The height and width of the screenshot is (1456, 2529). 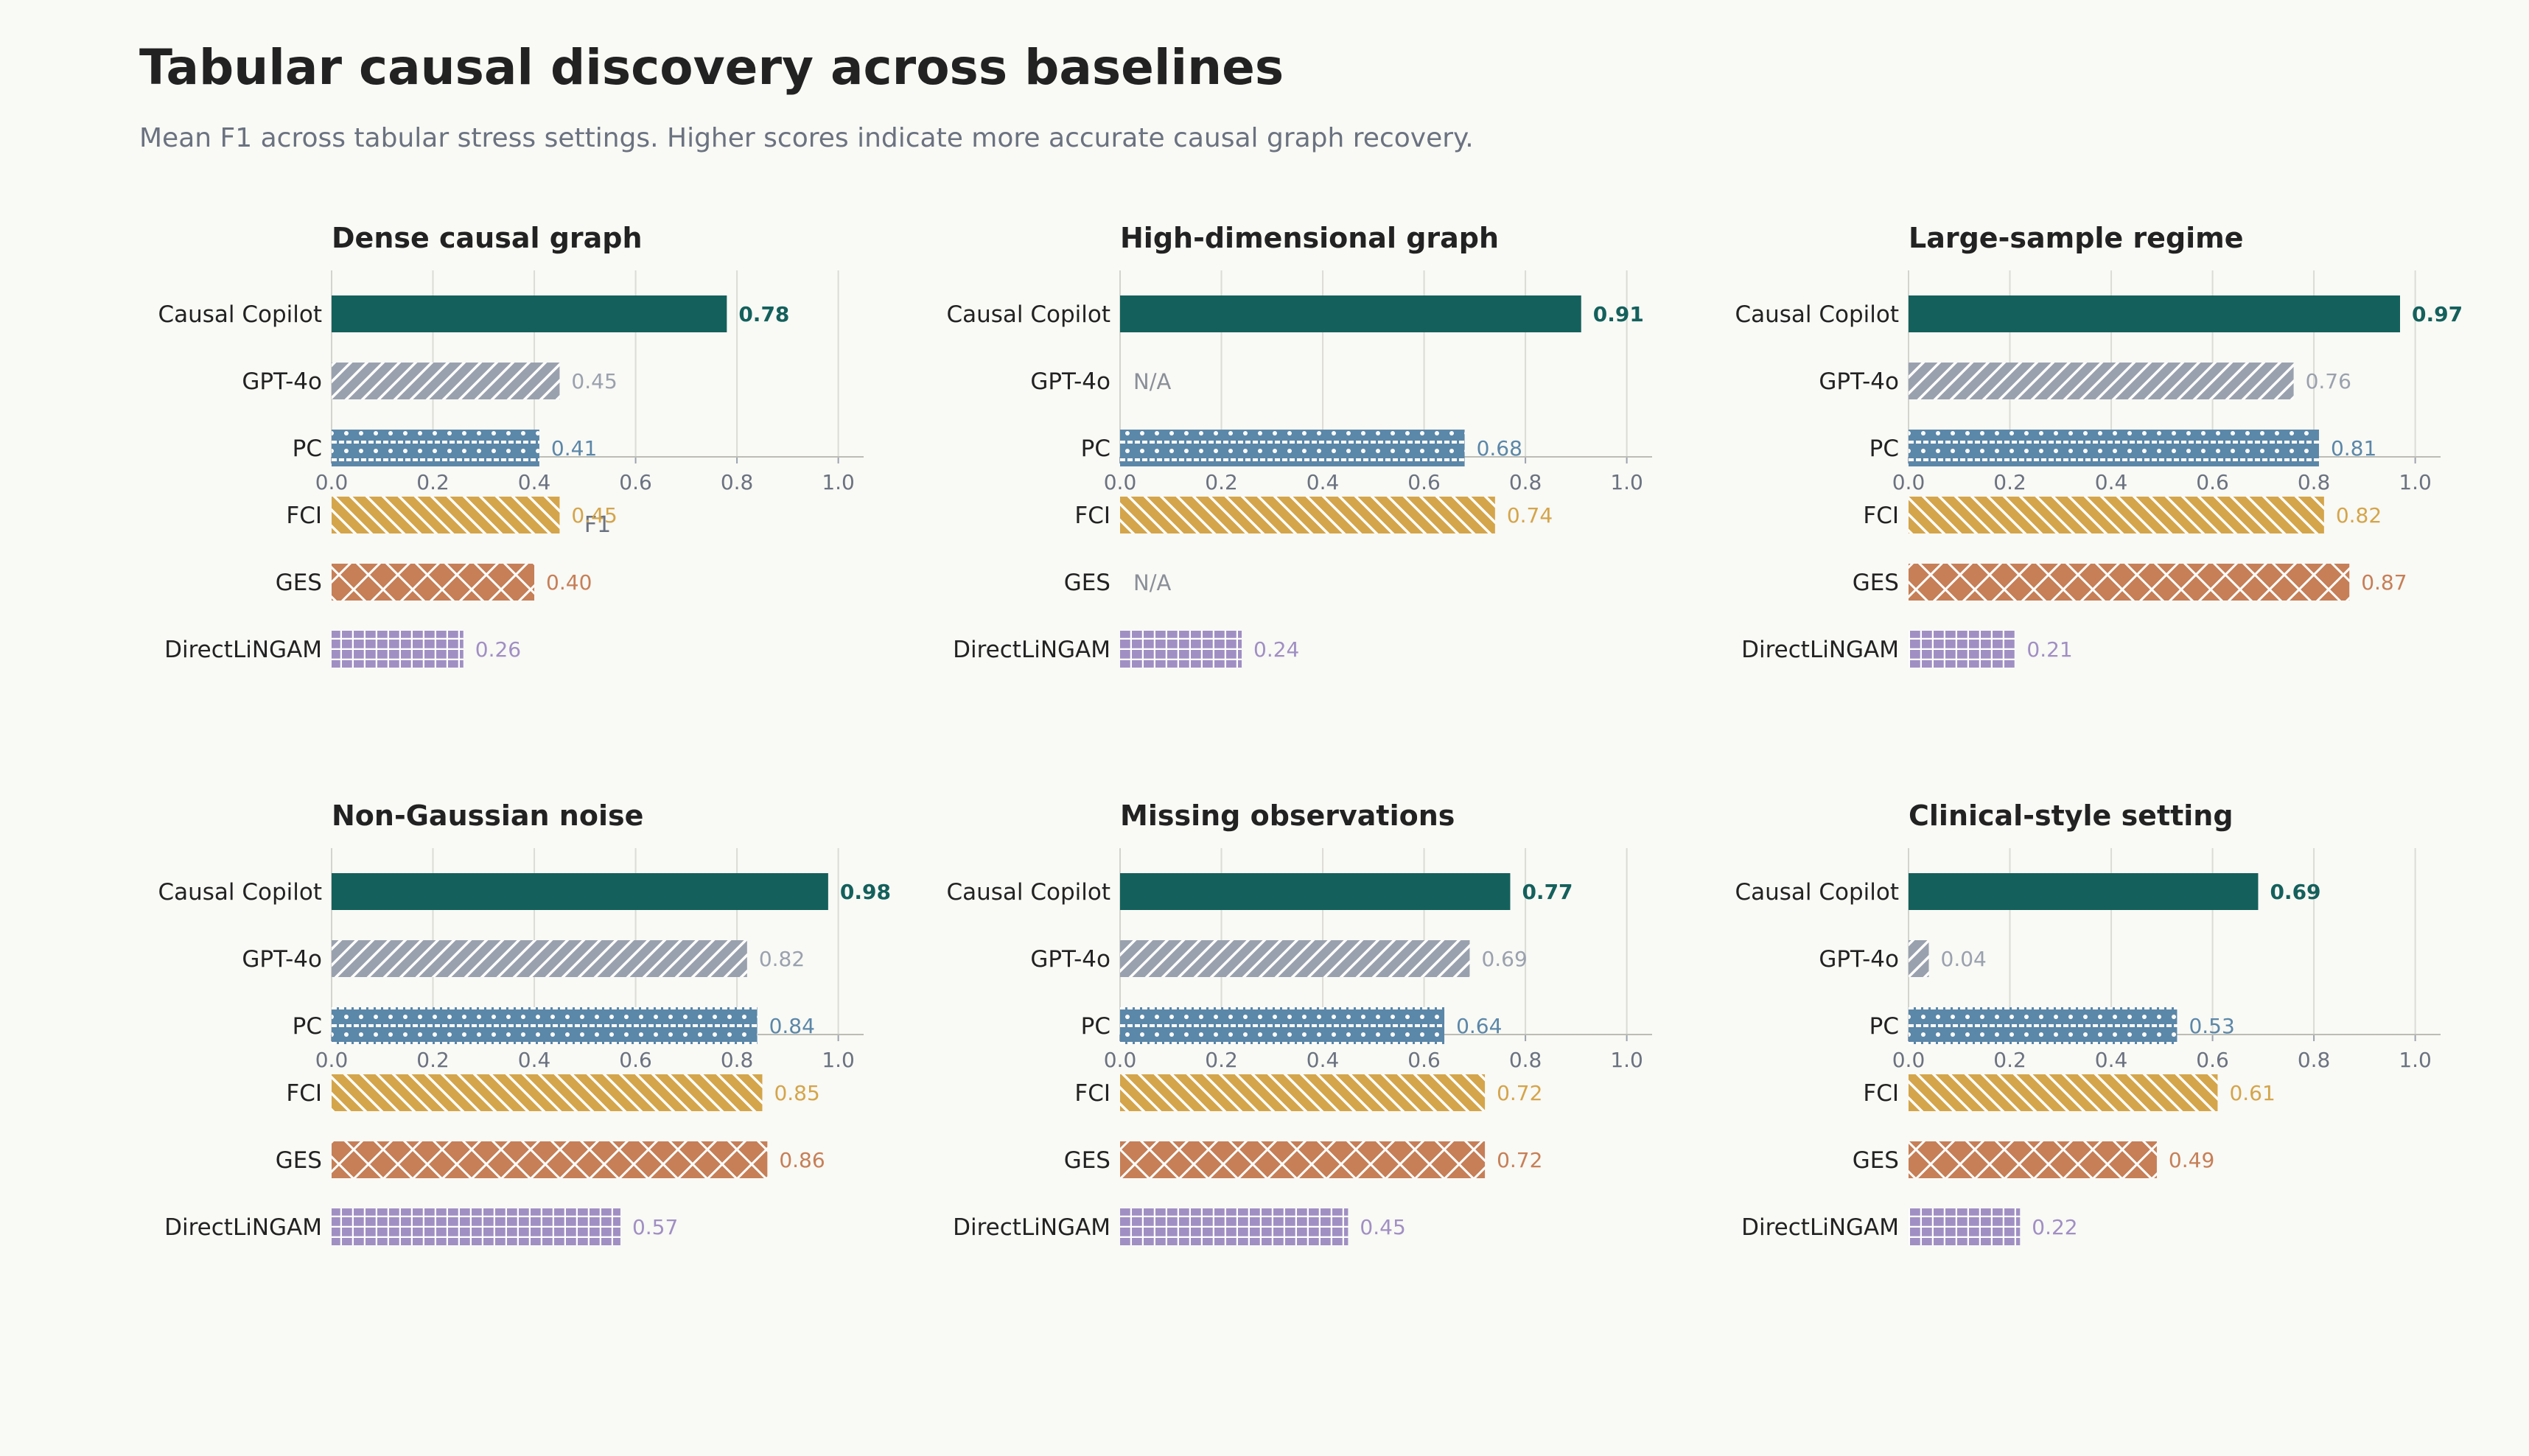 What do you see at coordinates (2191, 1160) in the screenshot?
I see `value-label: 0.49` at bounding box center [2191, 1160].